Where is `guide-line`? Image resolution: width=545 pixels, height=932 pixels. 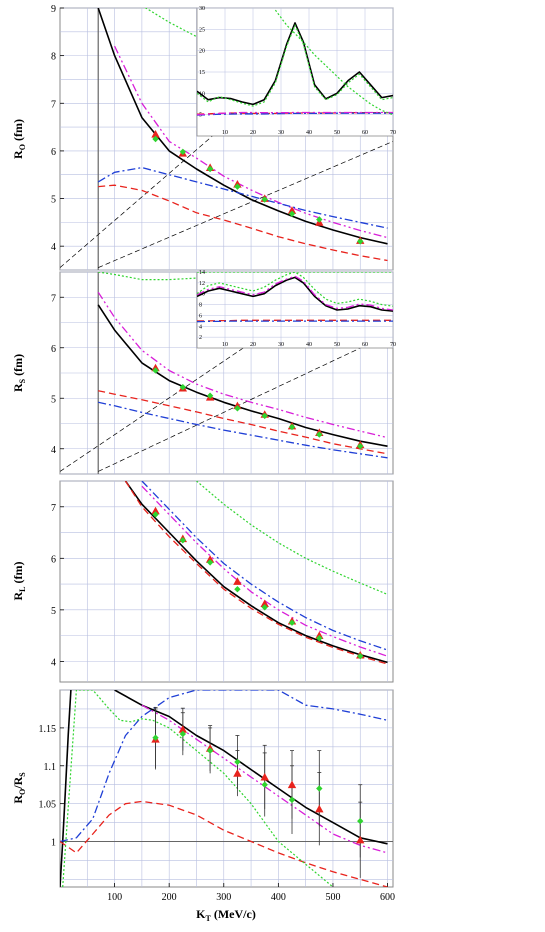
guide-line is located at coordinates (245, 402).